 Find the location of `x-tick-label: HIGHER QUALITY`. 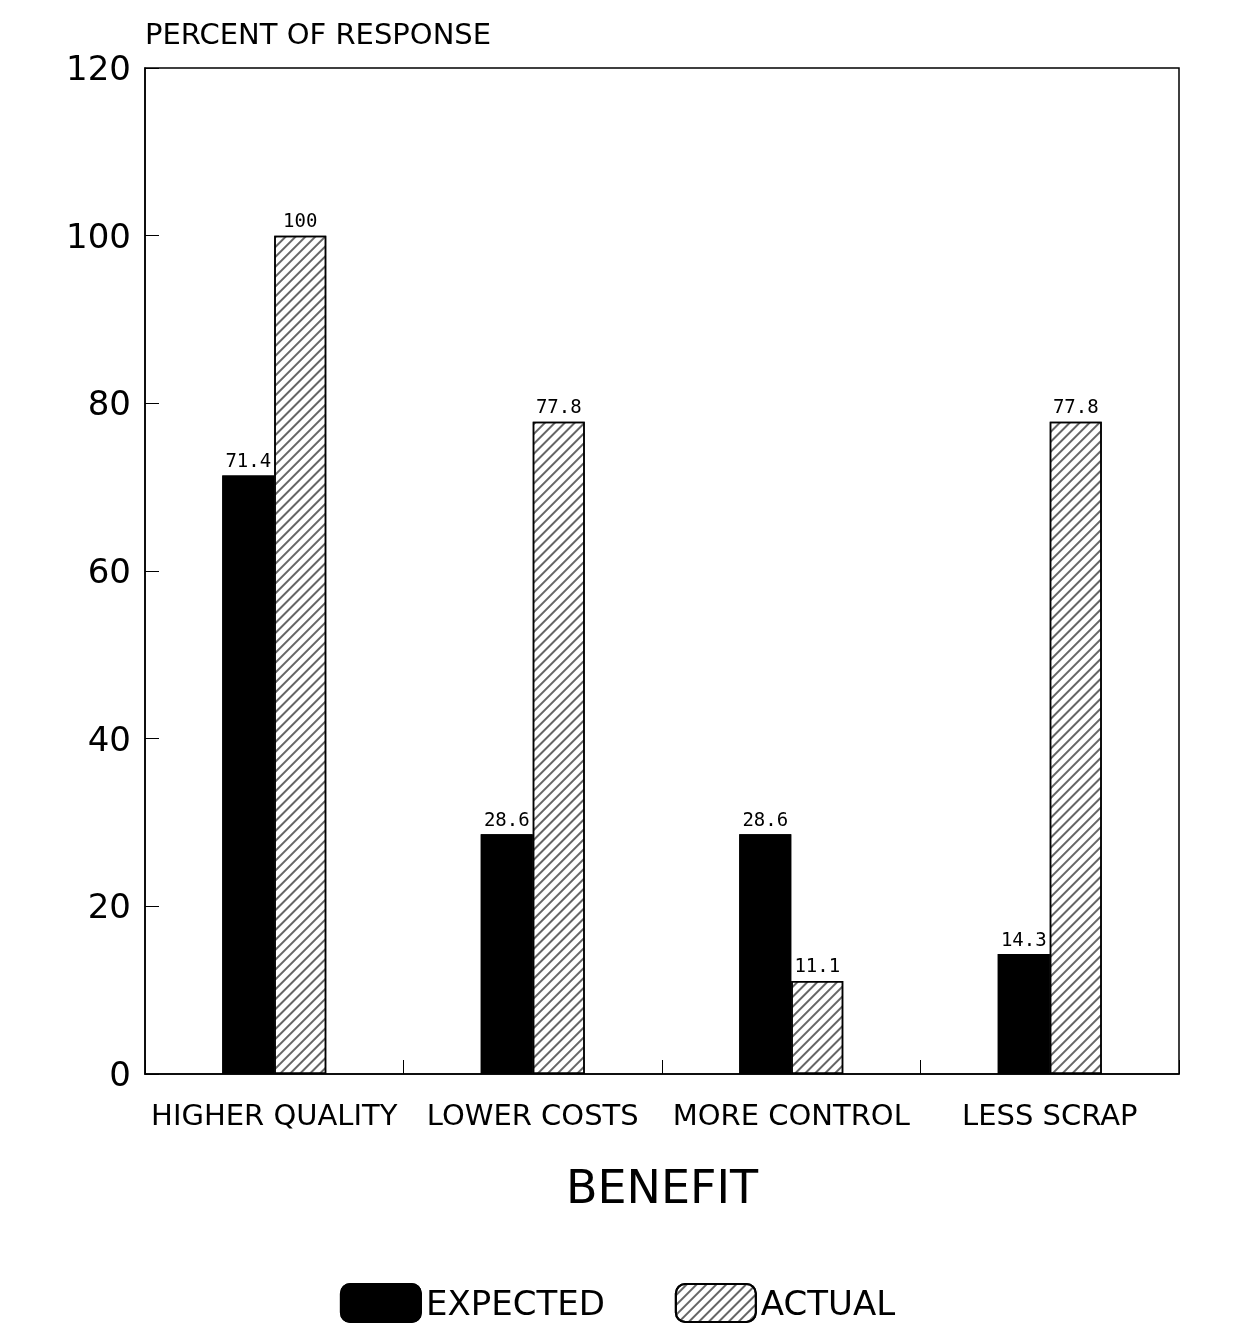

x-tick-label: HIGHER QUALITY is located at coordinates (274, 1114).